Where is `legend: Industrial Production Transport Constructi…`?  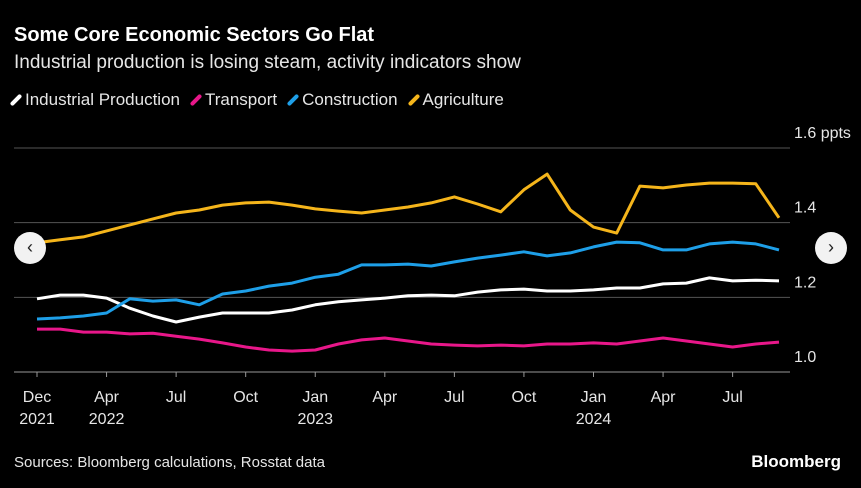
legend: Industrial Production Transport Constructi… is located at coordinates (256, 100).